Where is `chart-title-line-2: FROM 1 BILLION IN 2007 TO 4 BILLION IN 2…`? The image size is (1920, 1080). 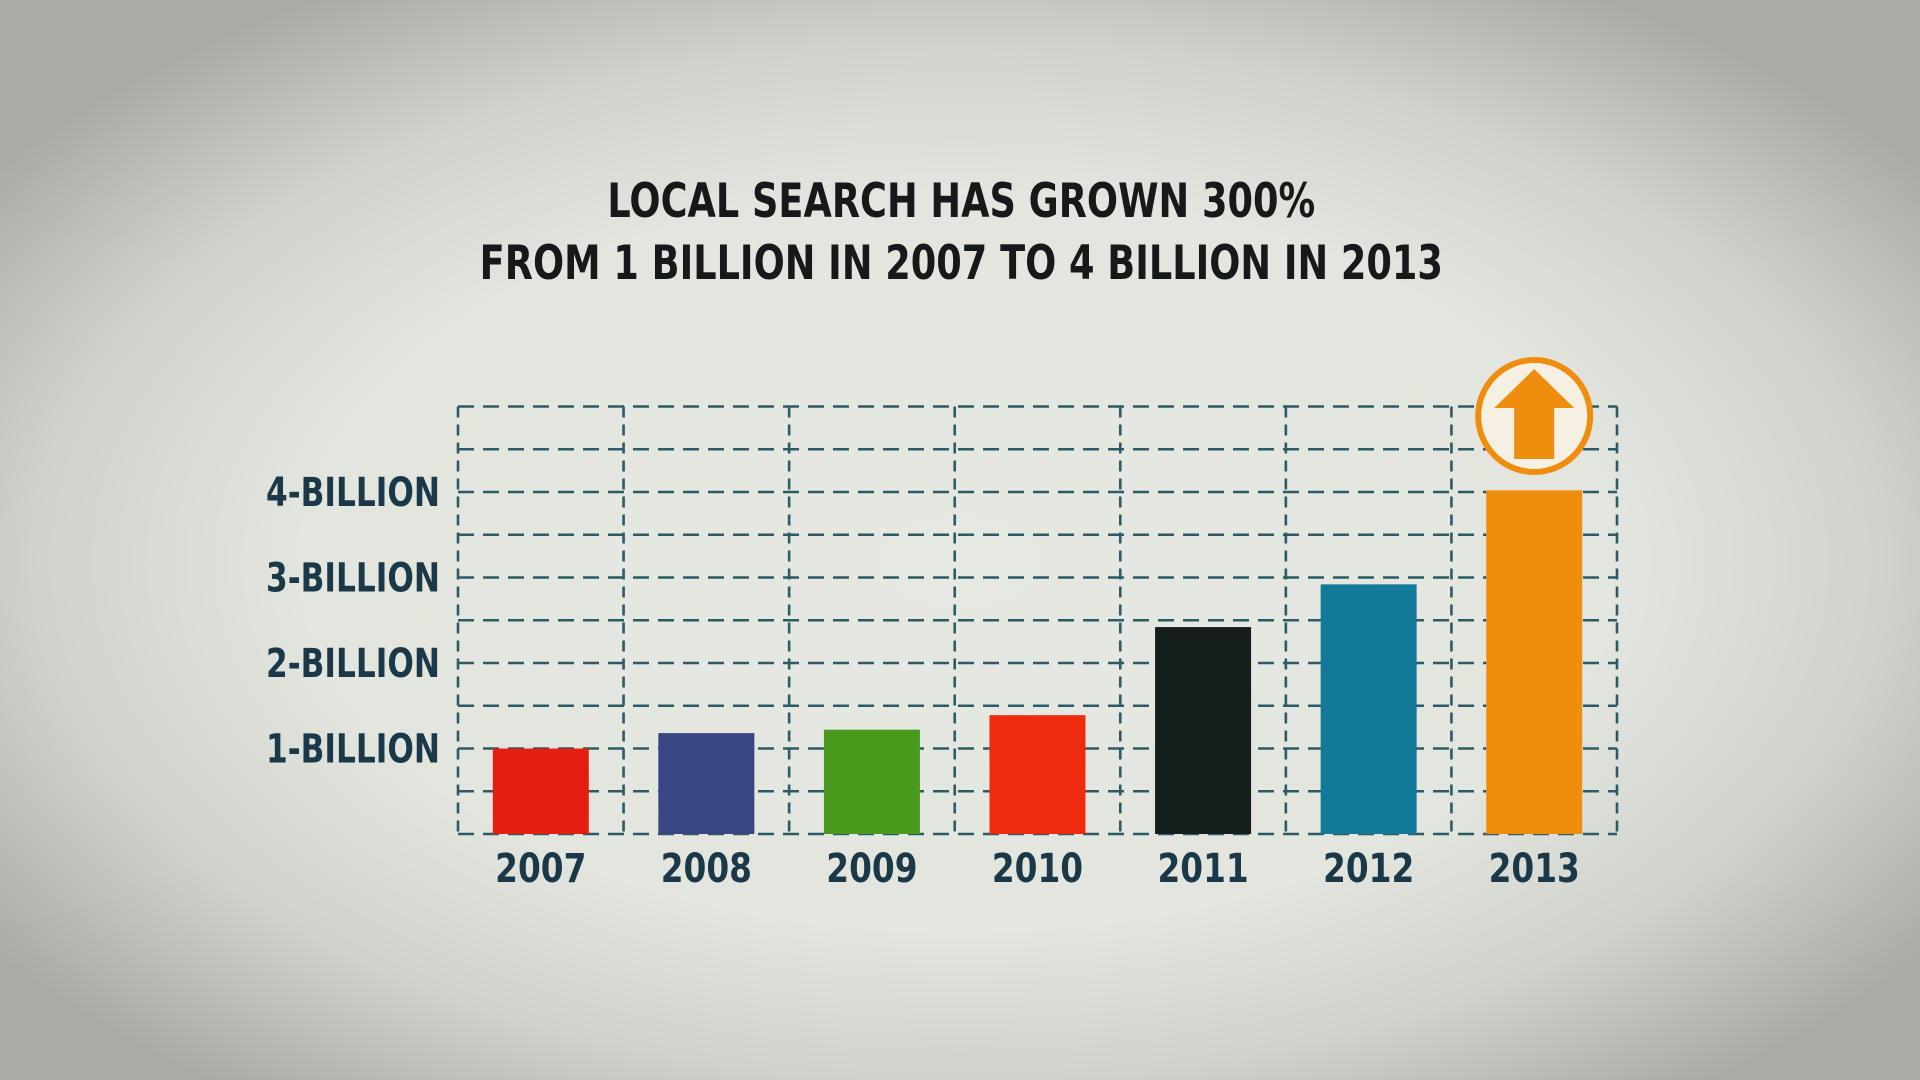
chart-title-line-2: FROM 1 BILLION IN 2007 TO 4 BILLION IN 2… is located at coordinates (961, 263).